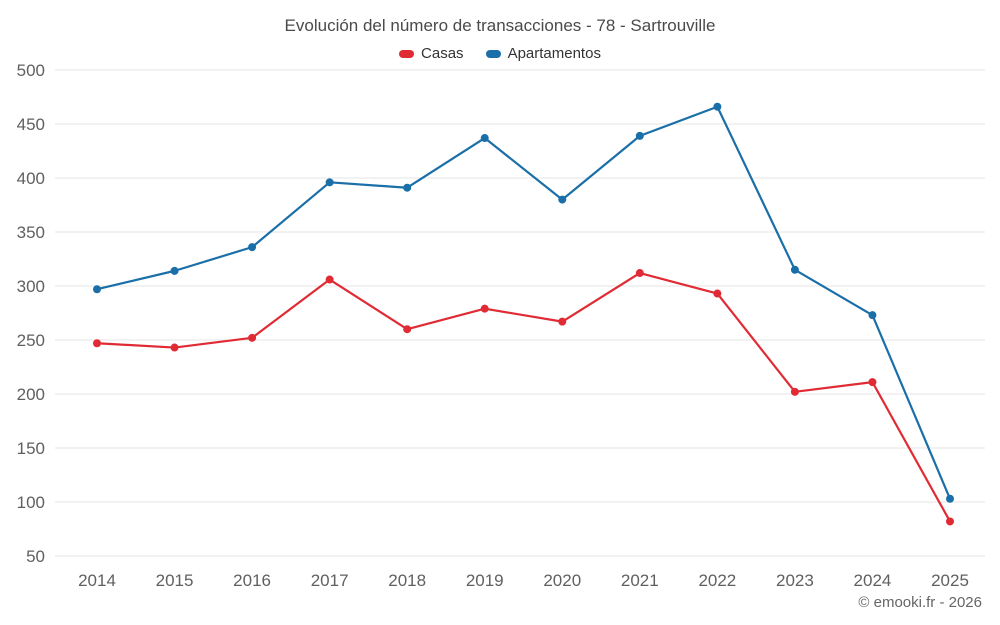 The height and width of the screenshot is (625, 1000). I want to click on y-axis-tick-label: 500, so click(31, 71).